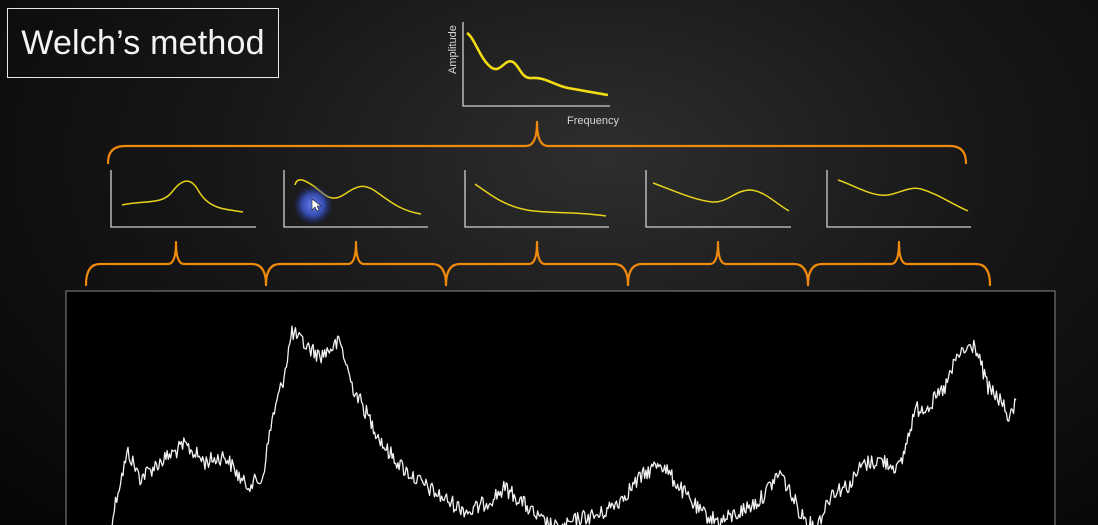 This screenshot has width=1098, height=525. I want to click on averaging-brace, so click(537, 142).